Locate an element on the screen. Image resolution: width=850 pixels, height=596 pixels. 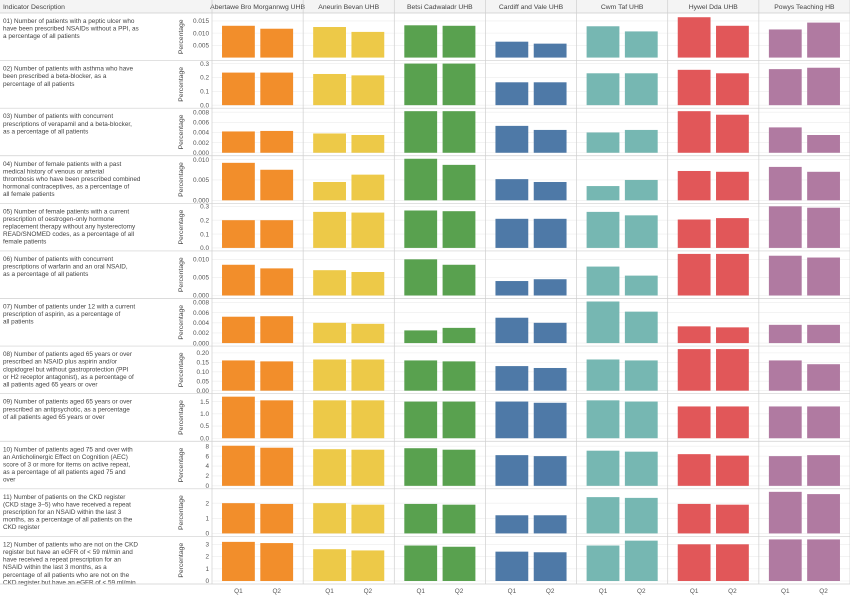
bar-1-board5-q2 is located at coordinates (732, 41).